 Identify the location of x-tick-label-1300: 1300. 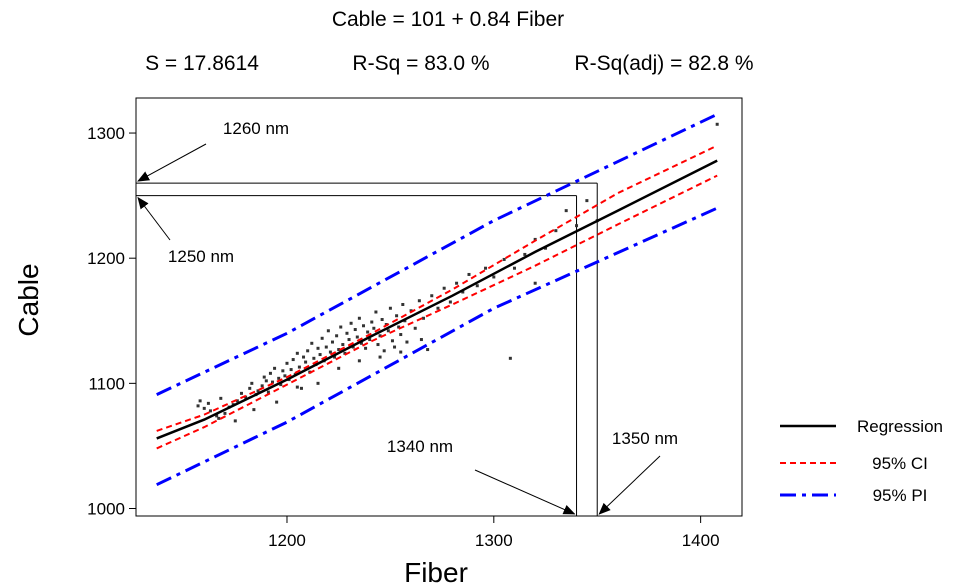
(494, 540).